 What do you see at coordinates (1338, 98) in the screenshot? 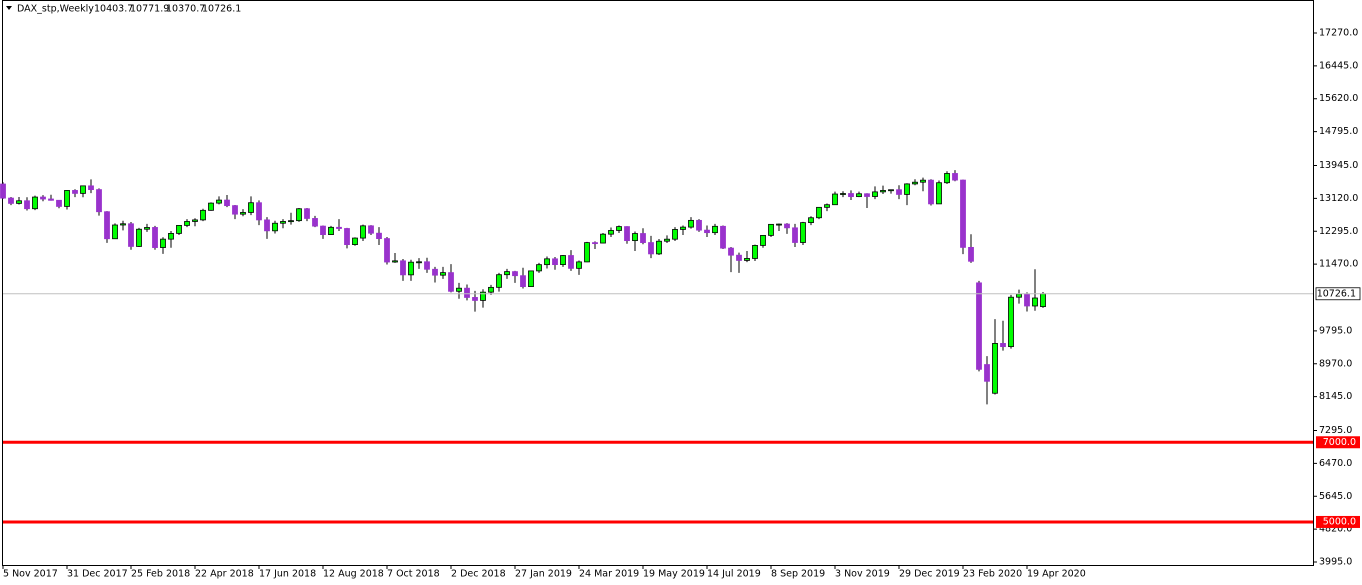
I see `y-tick-label: 15620.0` at bounding box center [1338, 98].